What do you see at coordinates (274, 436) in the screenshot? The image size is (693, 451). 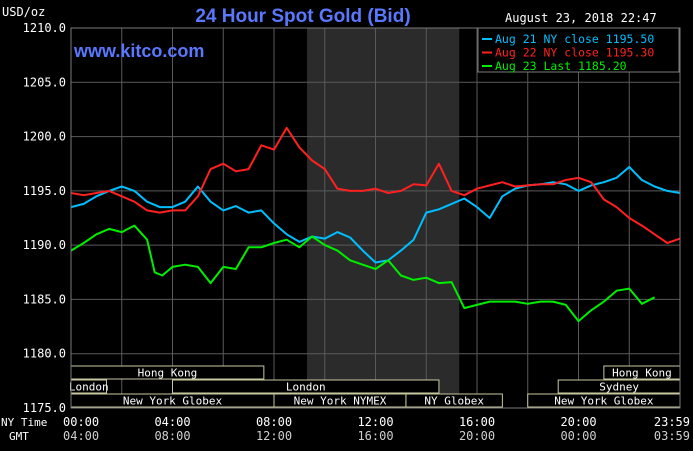 I see `x-tick-label-gmt: 12:00` at bounding box center [274, 436].